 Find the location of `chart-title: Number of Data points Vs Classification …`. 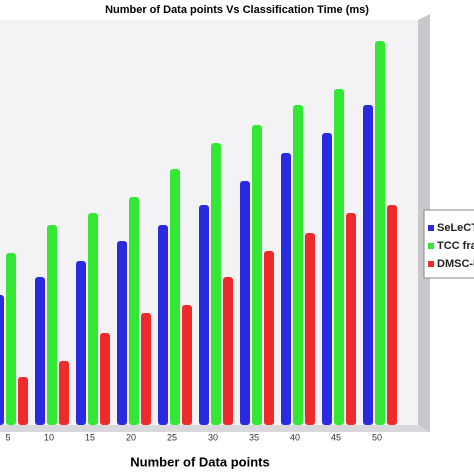

chart-title: Number of Data points Vs Classification … is located at coordinates (237, 10).